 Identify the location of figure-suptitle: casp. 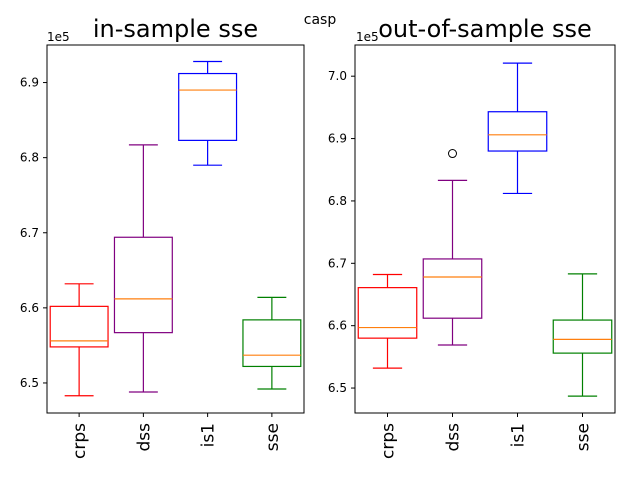
(320, 20).